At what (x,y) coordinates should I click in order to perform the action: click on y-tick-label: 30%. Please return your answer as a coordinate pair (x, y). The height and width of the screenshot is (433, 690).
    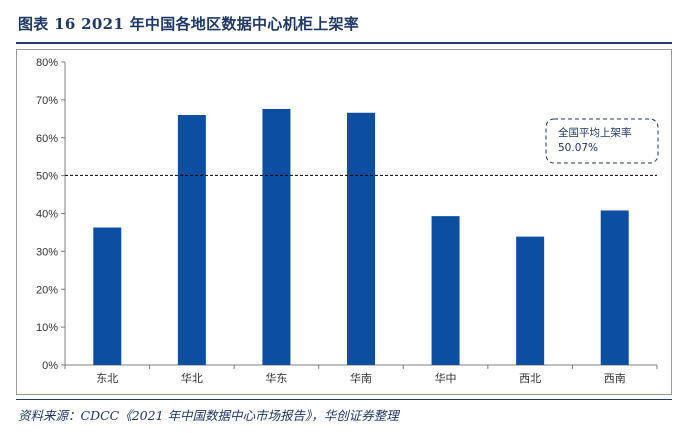
    Looking at the image, I should click on (47, 252).